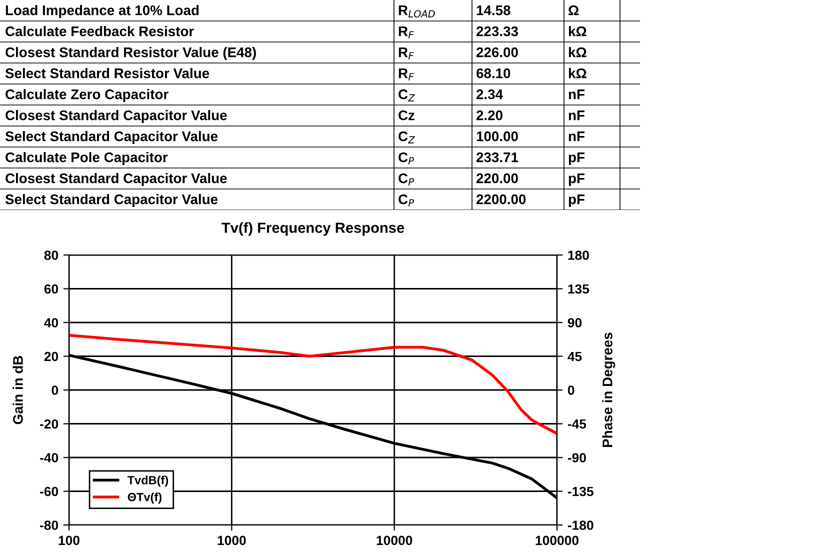 Image resolution: width=832 pixels, height=552 pixels. I want to click on text: 14.58, so click(493, 10).